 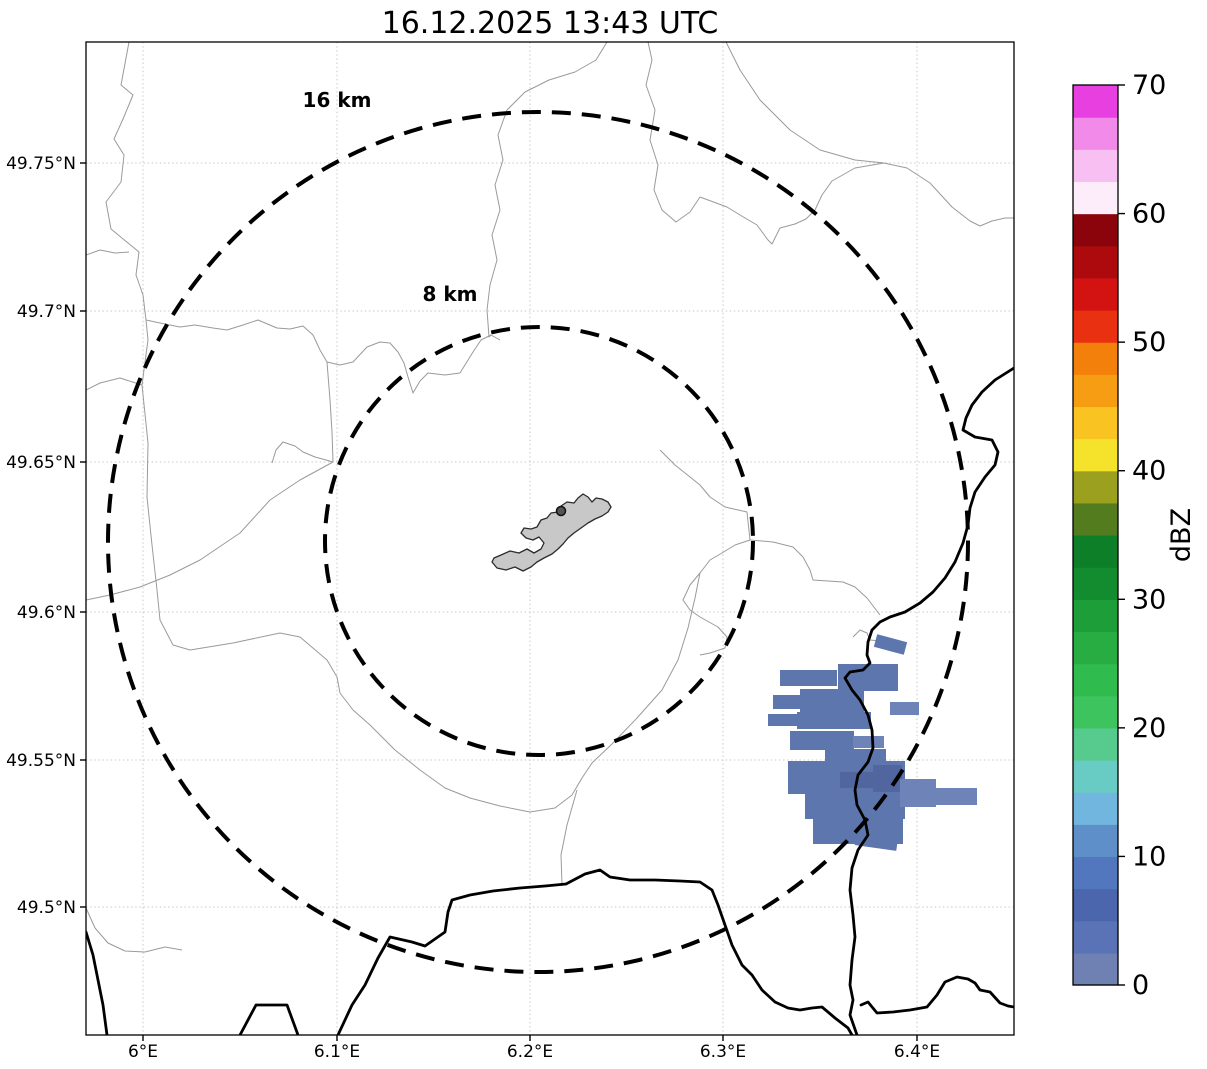 What do you see at coordinates (337, 1052) in the screenshot?
I see `x-tick-label: 6.1°E` at bounding box center [337, 1052].